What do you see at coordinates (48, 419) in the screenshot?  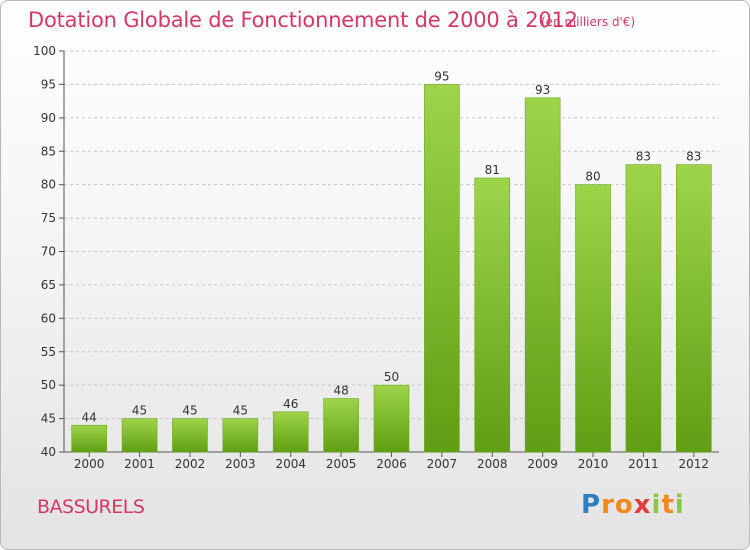 I see `y-tick-label: 45` at bounding box center [48, 419].